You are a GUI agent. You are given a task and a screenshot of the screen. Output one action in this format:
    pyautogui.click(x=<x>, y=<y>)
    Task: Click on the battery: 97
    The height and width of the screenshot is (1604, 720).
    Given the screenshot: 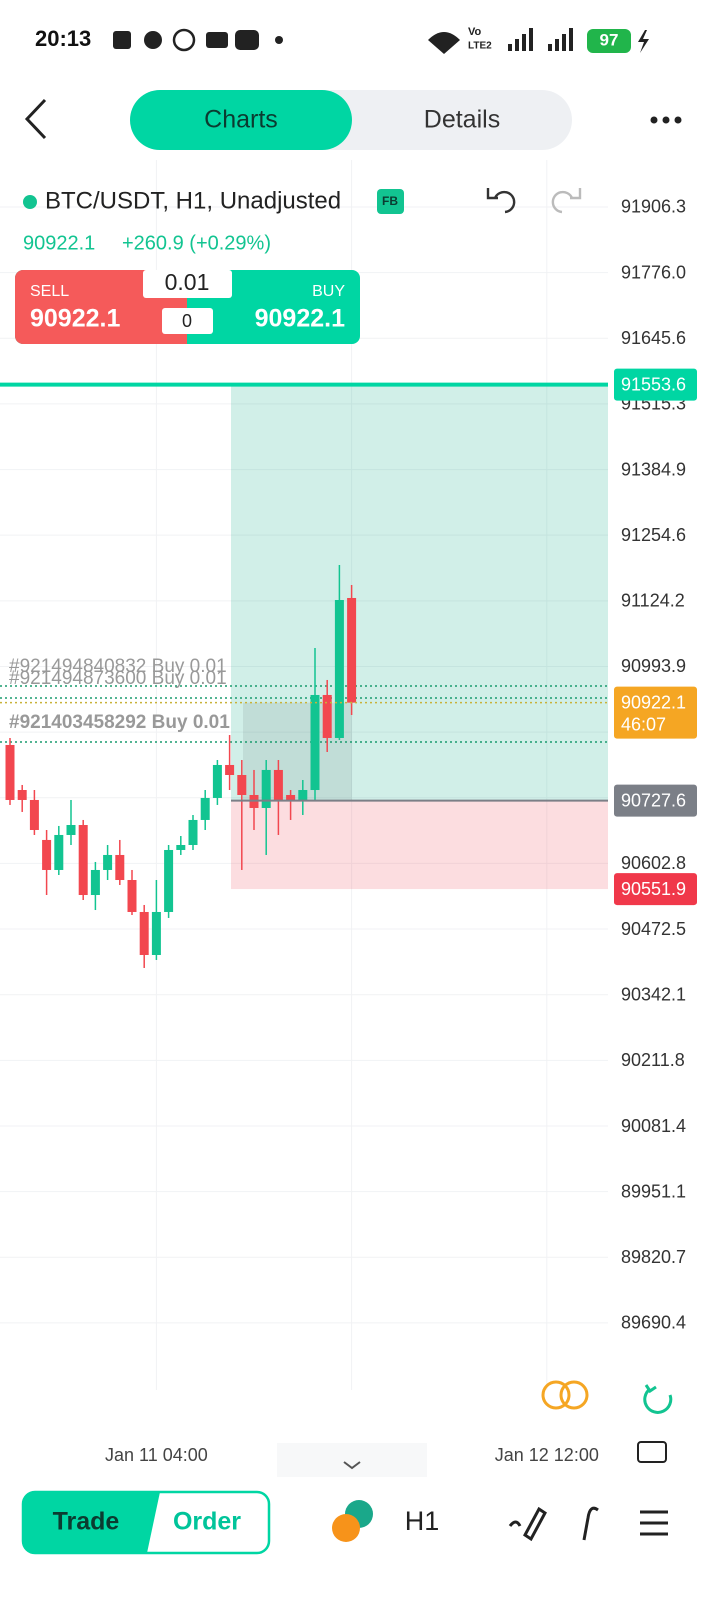 What is the action you would take?
    pyautogui.click(x=609, y=39)
    